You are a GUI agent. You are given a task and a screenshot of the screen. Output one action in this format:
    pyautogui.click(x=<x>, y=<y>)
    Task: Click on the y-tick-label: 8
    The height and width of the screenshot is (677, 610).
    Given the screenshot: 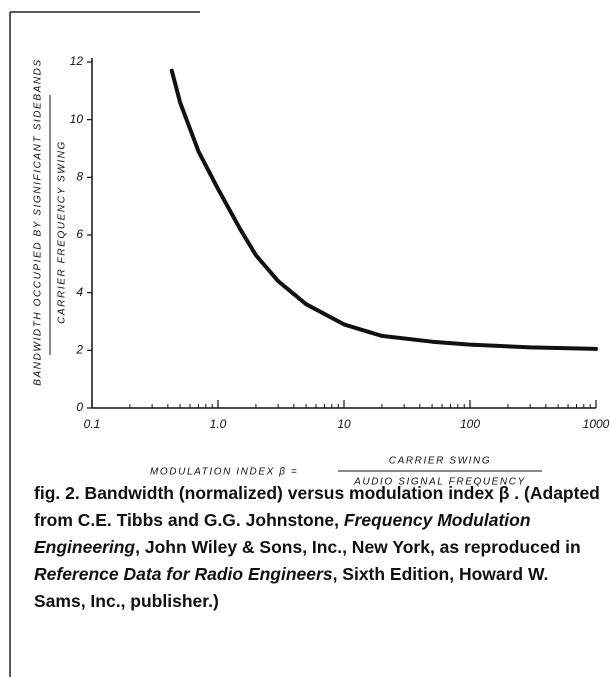 What is the action you would take?
    pyautogui.click(x=79, y=177)
    